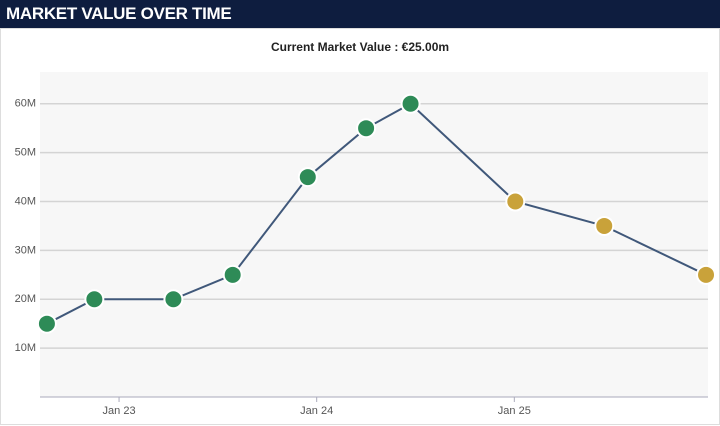  Describe the element at coordinates (360, 14) in the screenshot. I see `header-title: MARKET VALUE OVER TIME` at that location.